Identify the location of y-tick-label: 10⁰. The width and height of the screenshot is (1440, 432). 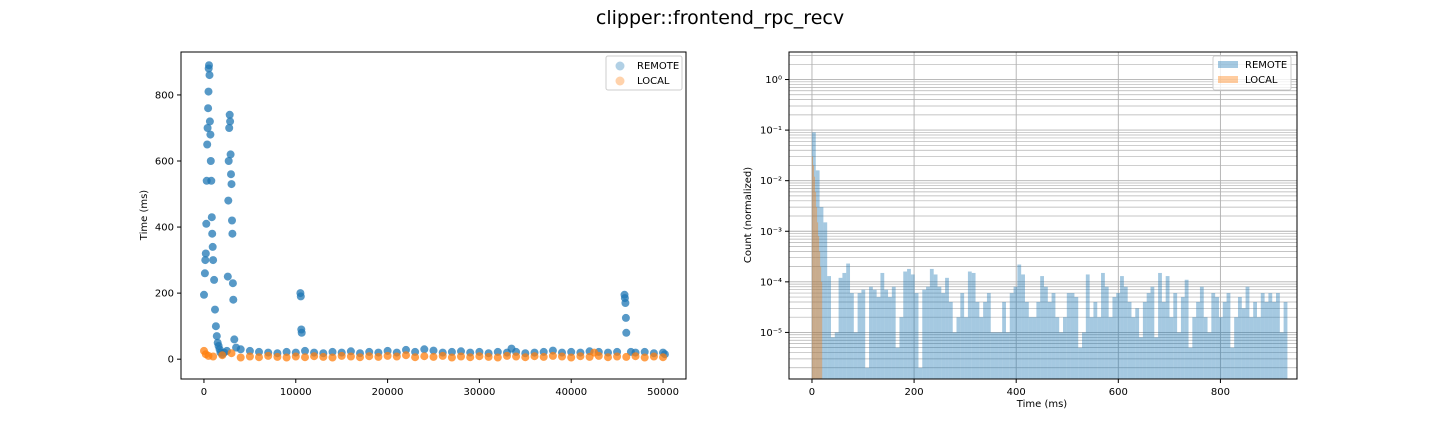
(773, 80).